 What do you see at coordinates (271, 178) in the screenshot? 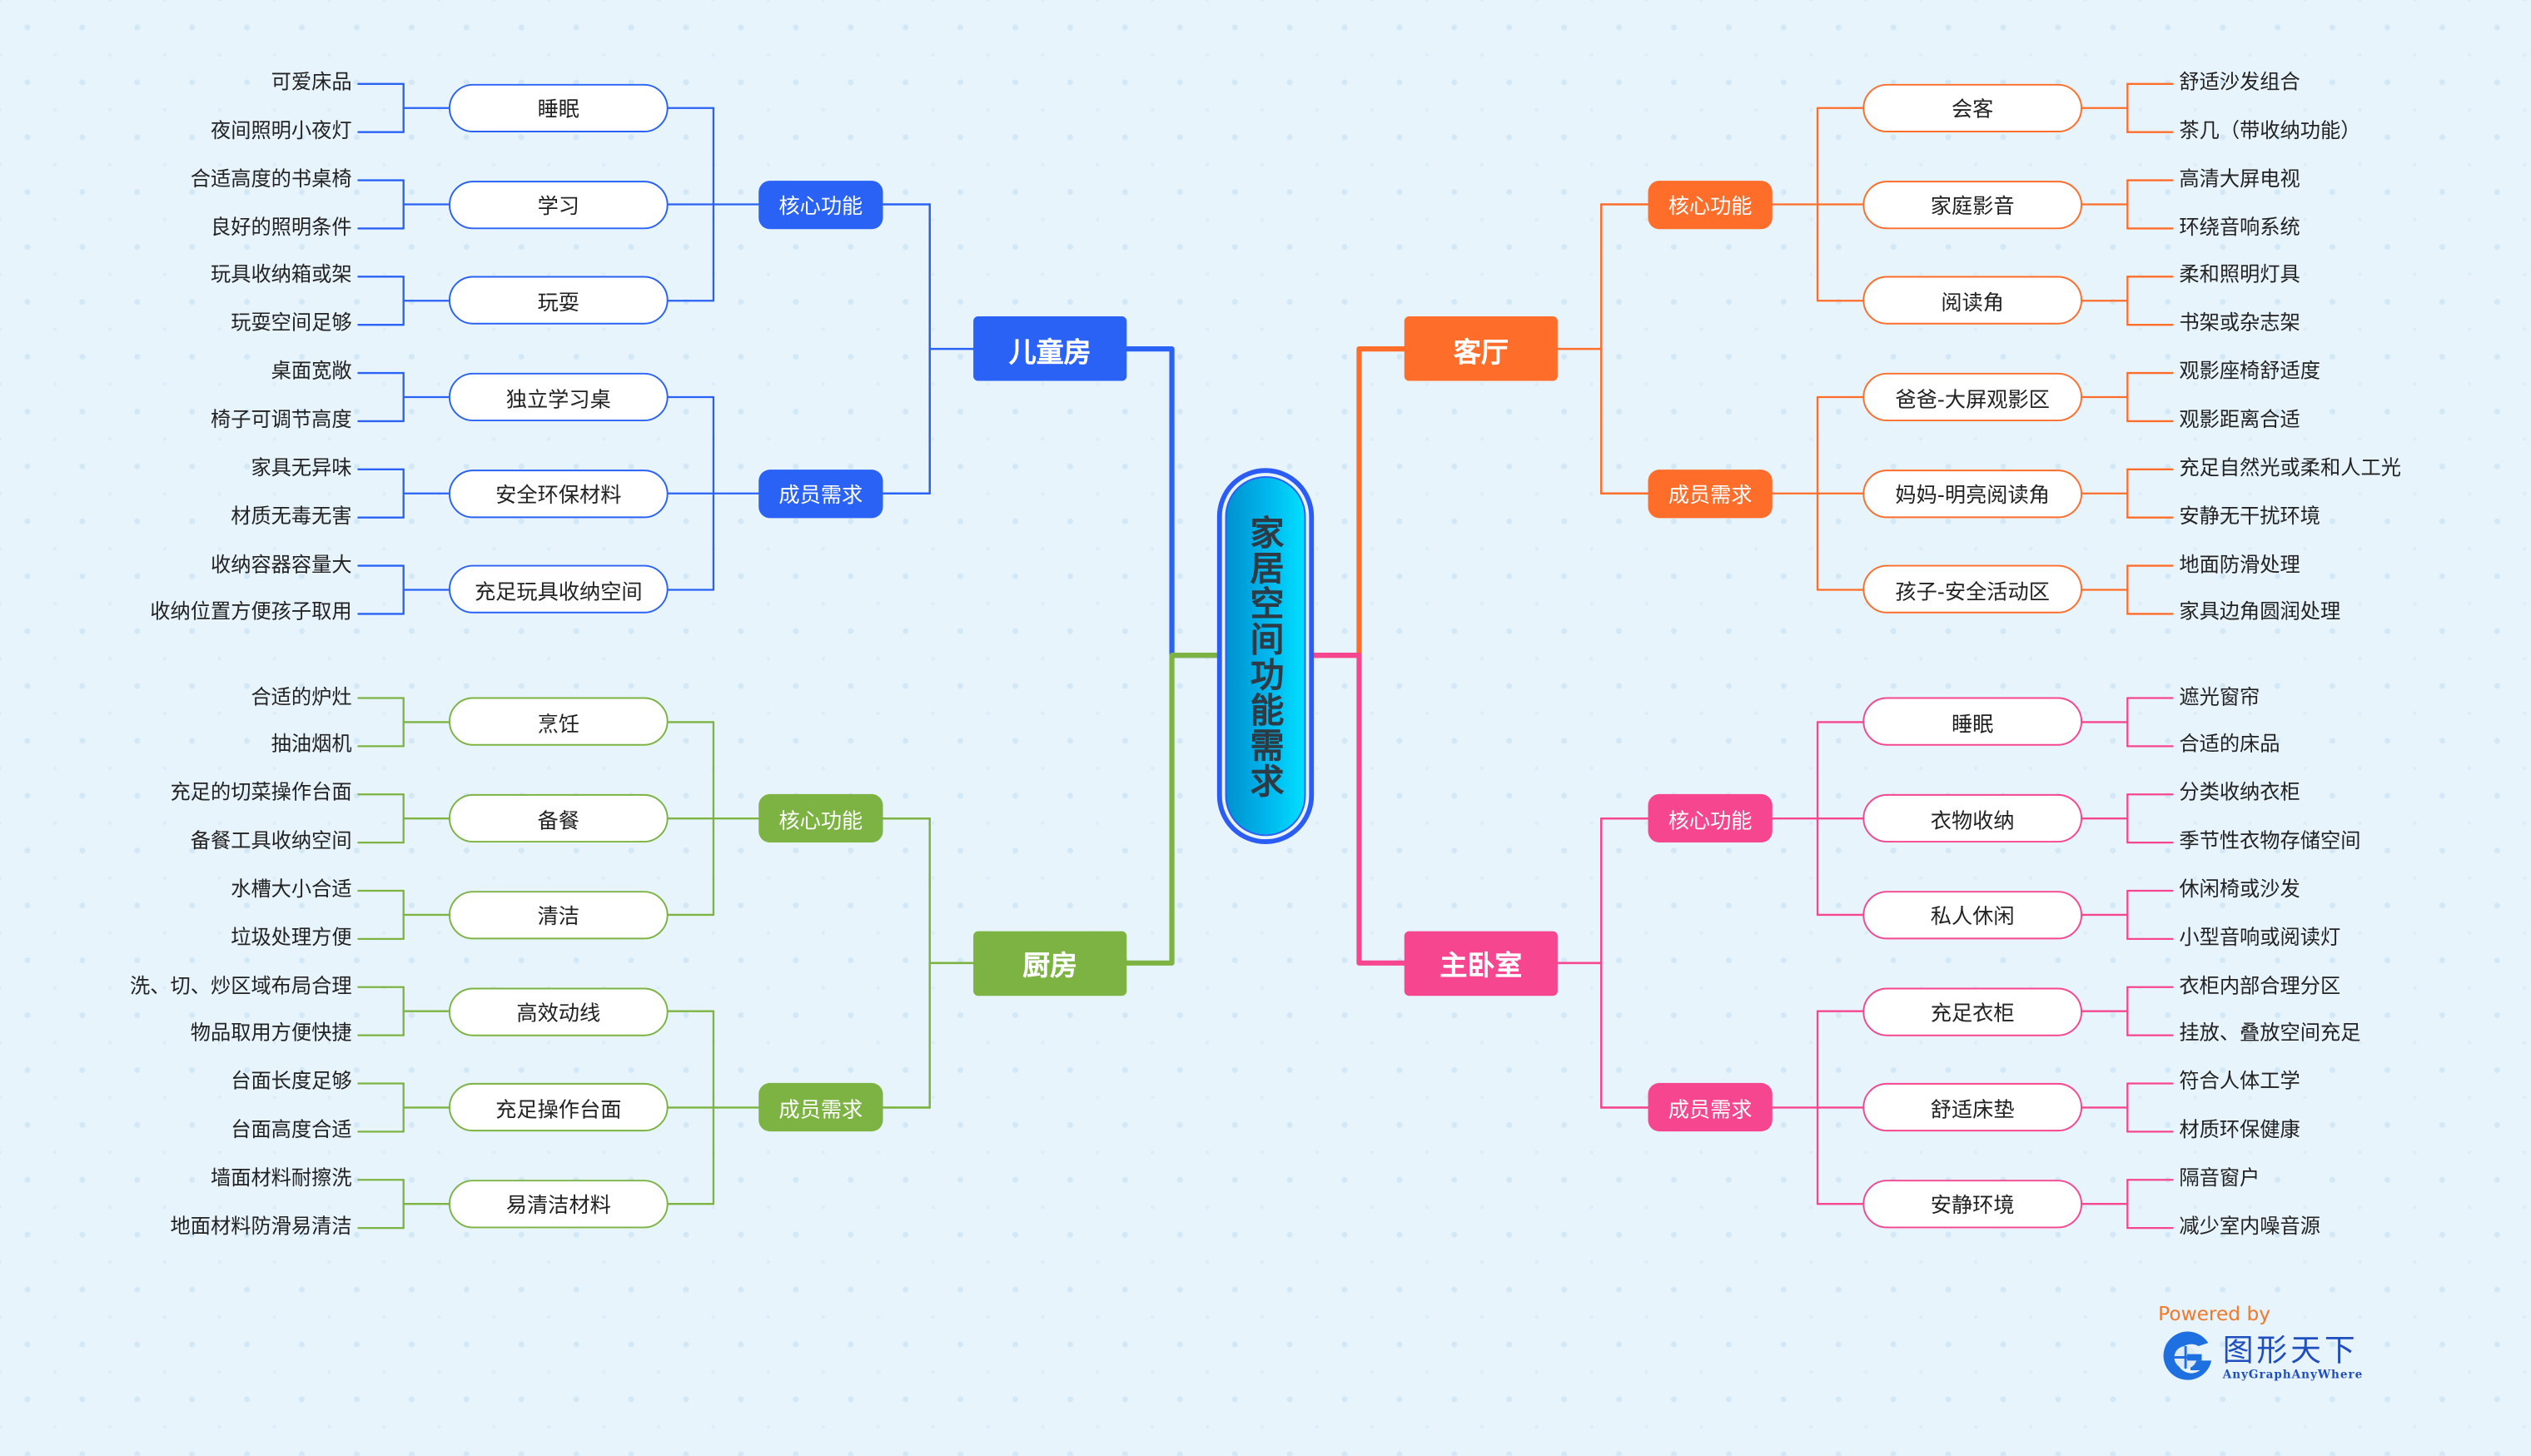
I see `leaf-topic: 合适高度的书桌椅` at bounding box center [271, 178].